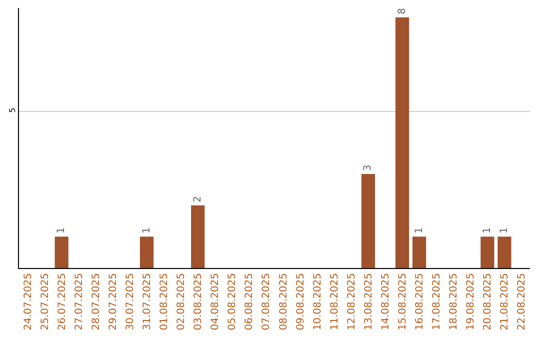  What do you see at coordinates (216, 301) in the screenshot?
I see `x-tick-label: 04.08.2025` at bounding box center [216, 301].